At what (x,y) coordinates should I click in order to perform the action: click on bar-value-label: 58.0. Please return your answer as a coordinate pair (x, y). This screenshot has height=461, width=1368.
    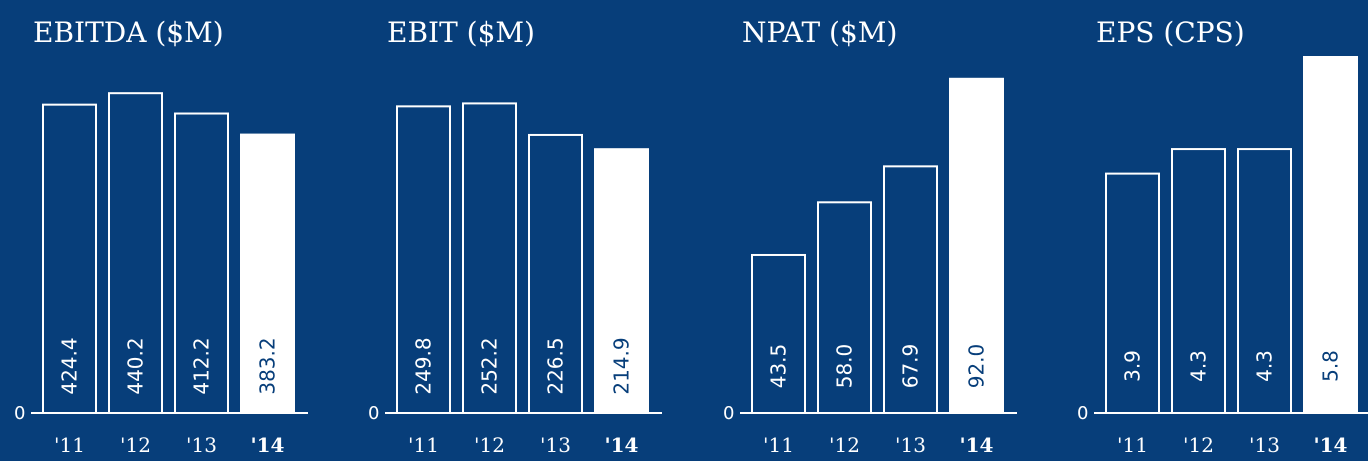
    Looking at the image, I should click on (845, 366).